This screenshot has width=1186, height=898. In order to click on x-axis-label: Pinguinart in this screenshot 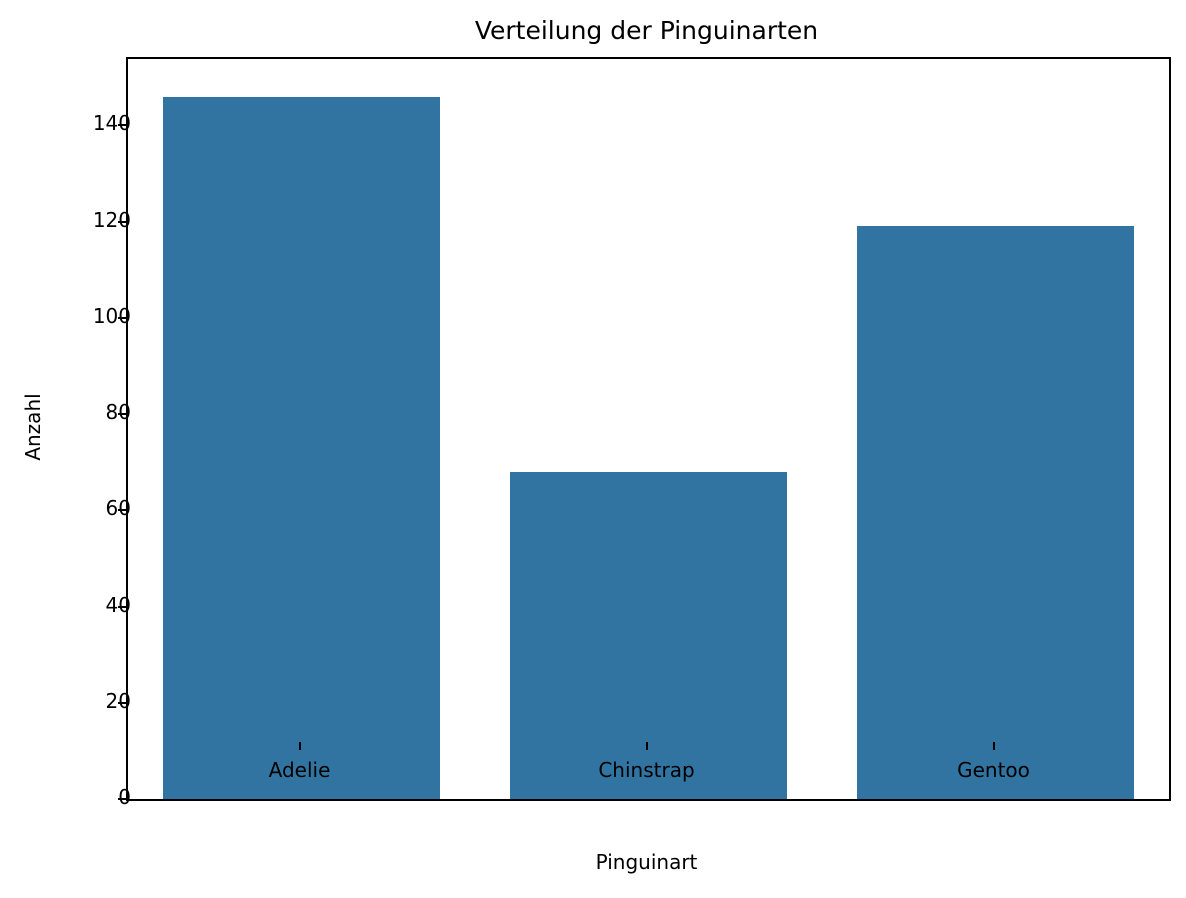, I will do `click(646, 862)`.